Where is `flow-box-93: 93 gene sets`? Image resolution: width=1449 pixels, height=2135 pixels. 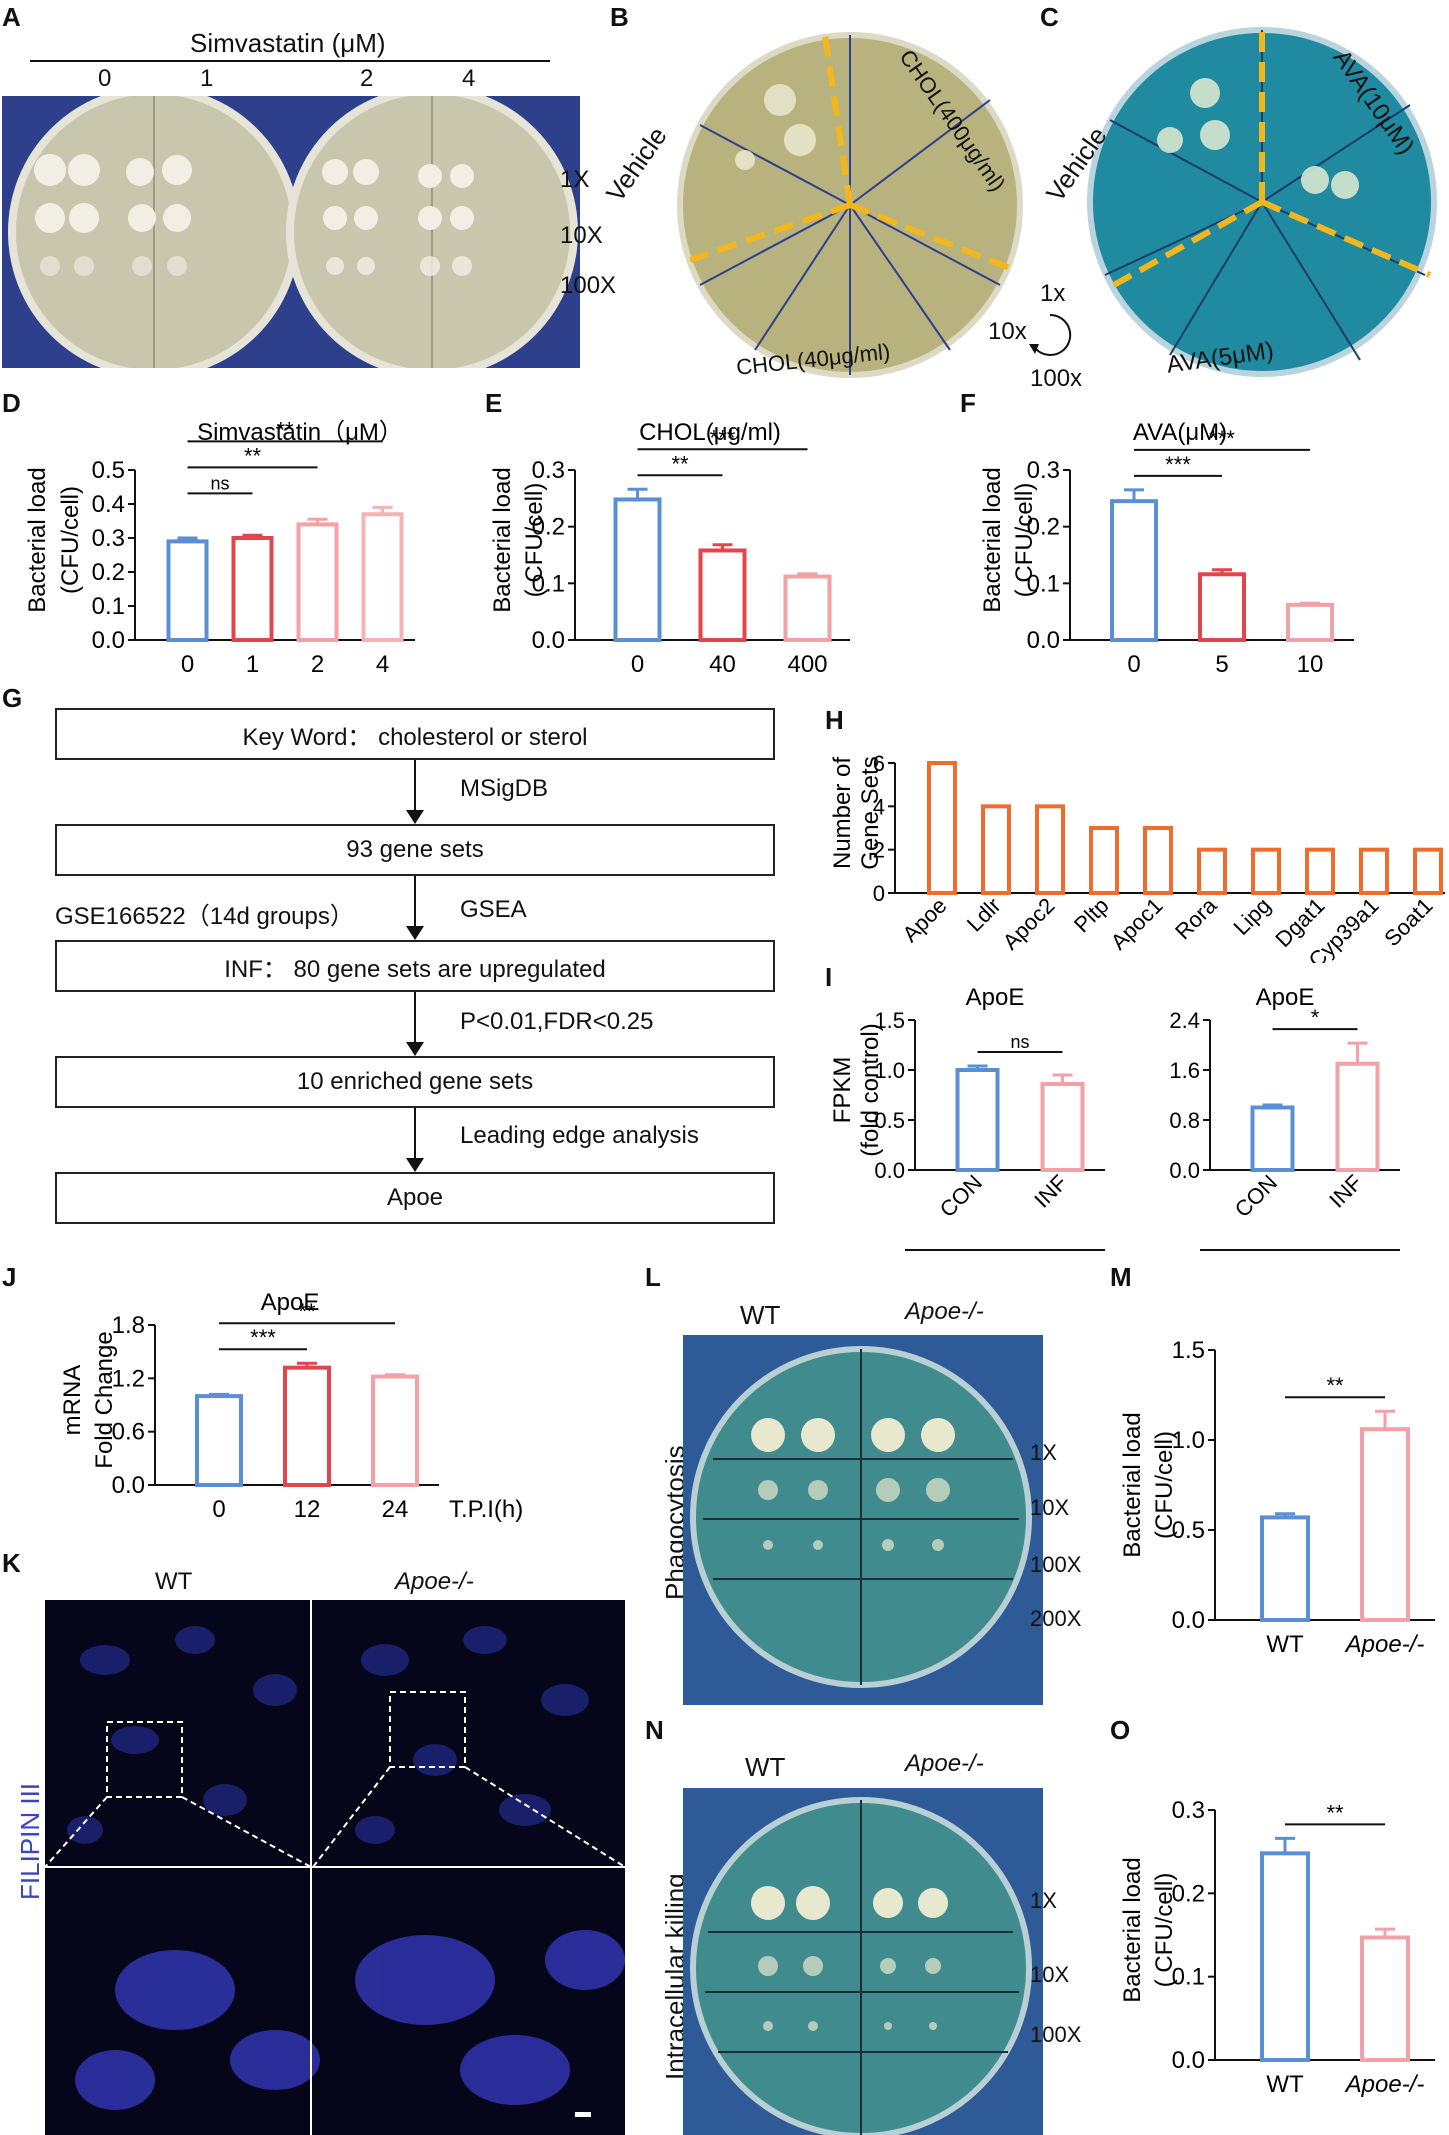
flow-box-93: 93 gene sets is located at coordinates (415, 850).